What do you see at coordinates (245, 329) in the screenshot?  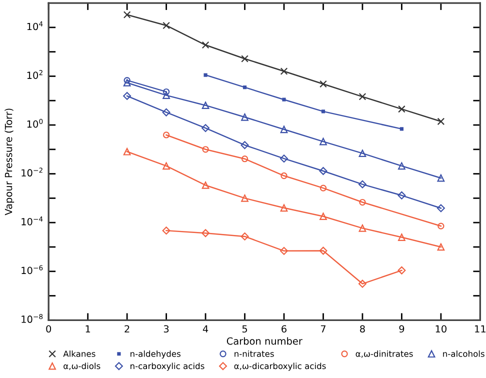 I see `x-tick-label: 5` at bounding box center [245, 329].